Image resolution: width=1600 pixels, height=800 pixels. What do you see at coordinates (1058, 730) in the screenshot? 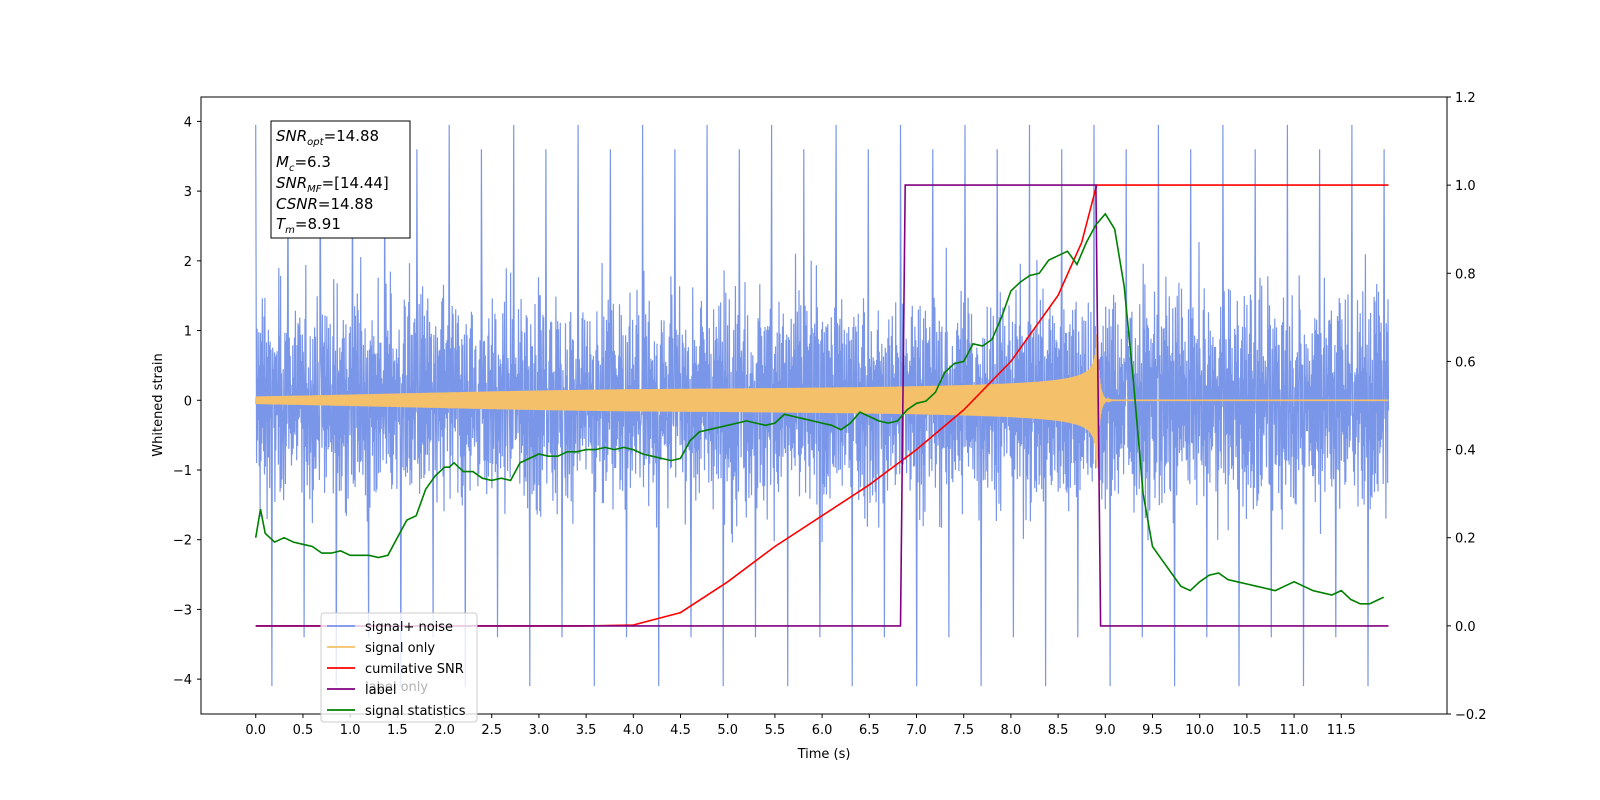
I see `x-tick-label: 8.5` at bounding box center [1058, 730].